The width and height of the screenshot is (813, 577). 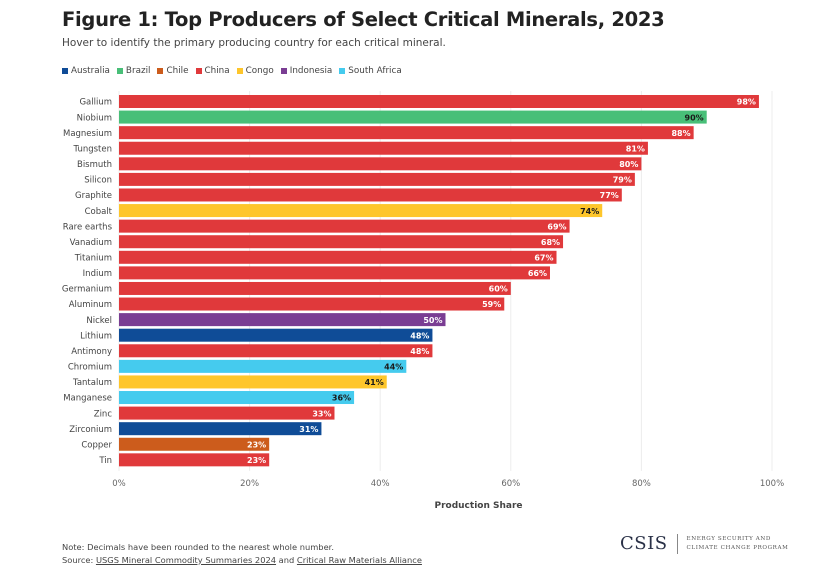 What do you see at coordinates (93, 196) in the screenshot?
I see `category-label: Graphite` at bounding box center [93, 196].